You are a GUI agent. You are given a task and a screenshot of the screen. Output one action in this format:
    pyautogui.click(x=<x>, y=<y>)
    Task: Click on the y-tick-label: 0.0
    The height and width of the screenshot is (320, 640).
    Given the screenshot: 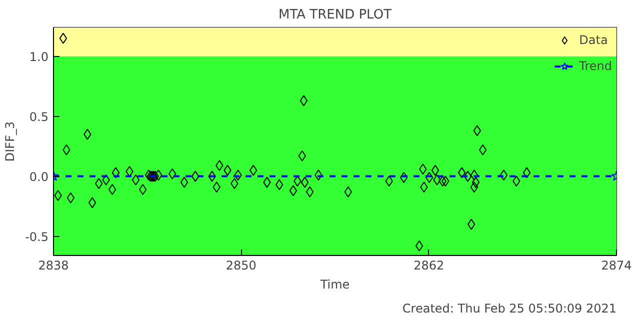 What is the action you would take?
    pyautogui.click(x=39, y=177)
    